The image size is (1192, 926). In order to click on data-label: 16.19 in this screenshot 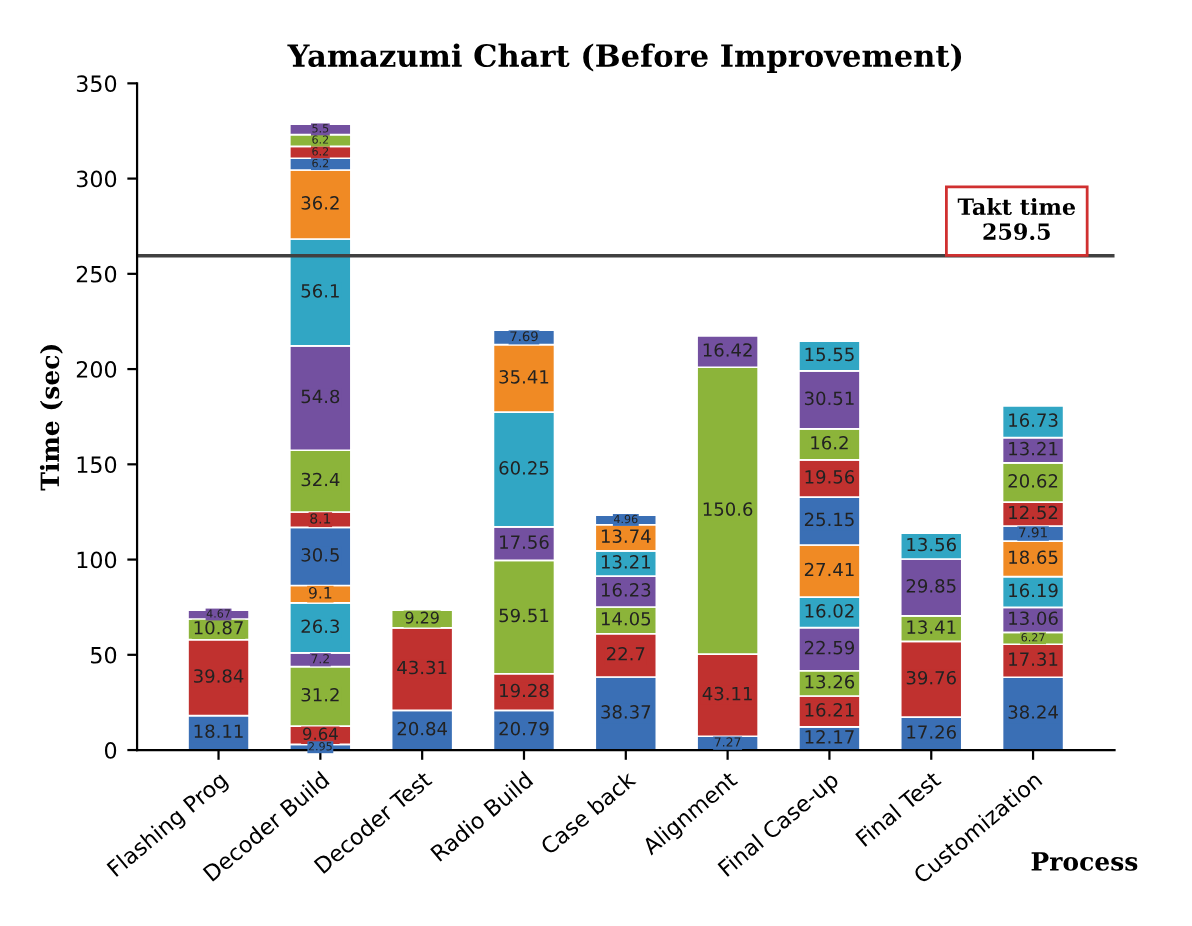, I will do `click(1033, 590)`.